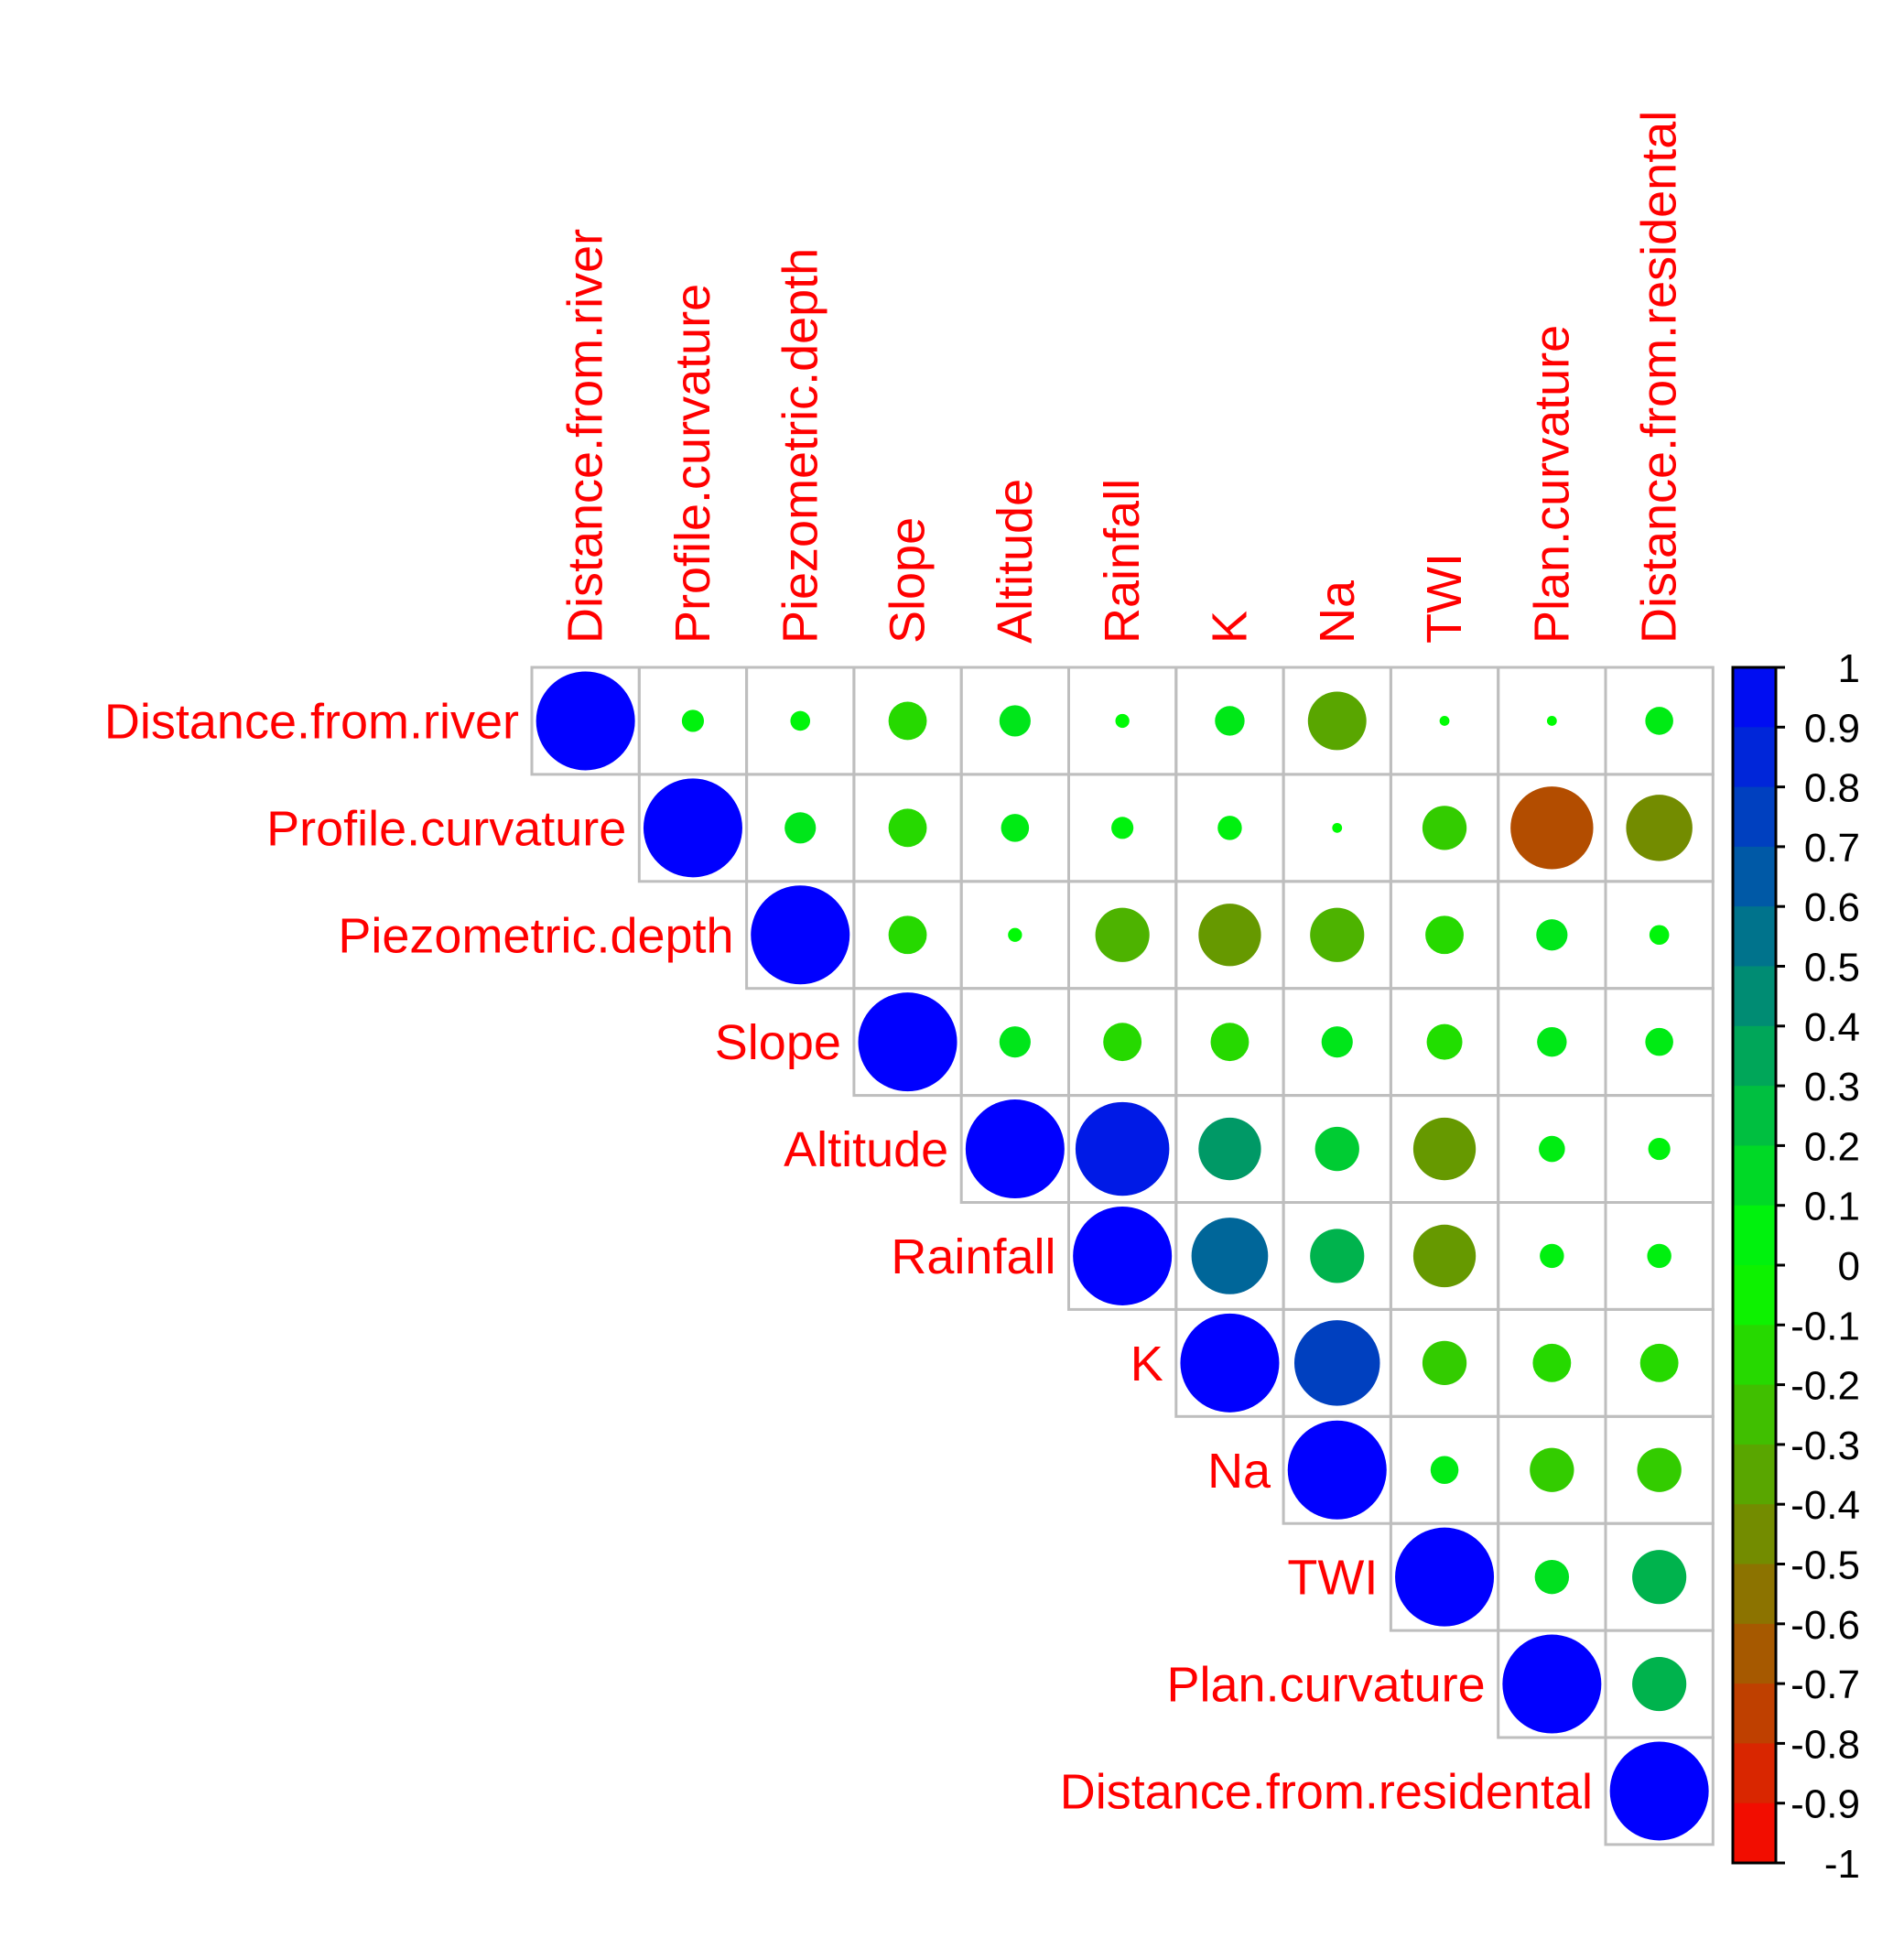 Image resolution: width=1904 pixels, height=1938 pixels. What do you see at coordinates (1015, 721) in the screenshot?
I see `corr-circle-Distance.from.river-Altitude` at bounding box center [1015, 721].